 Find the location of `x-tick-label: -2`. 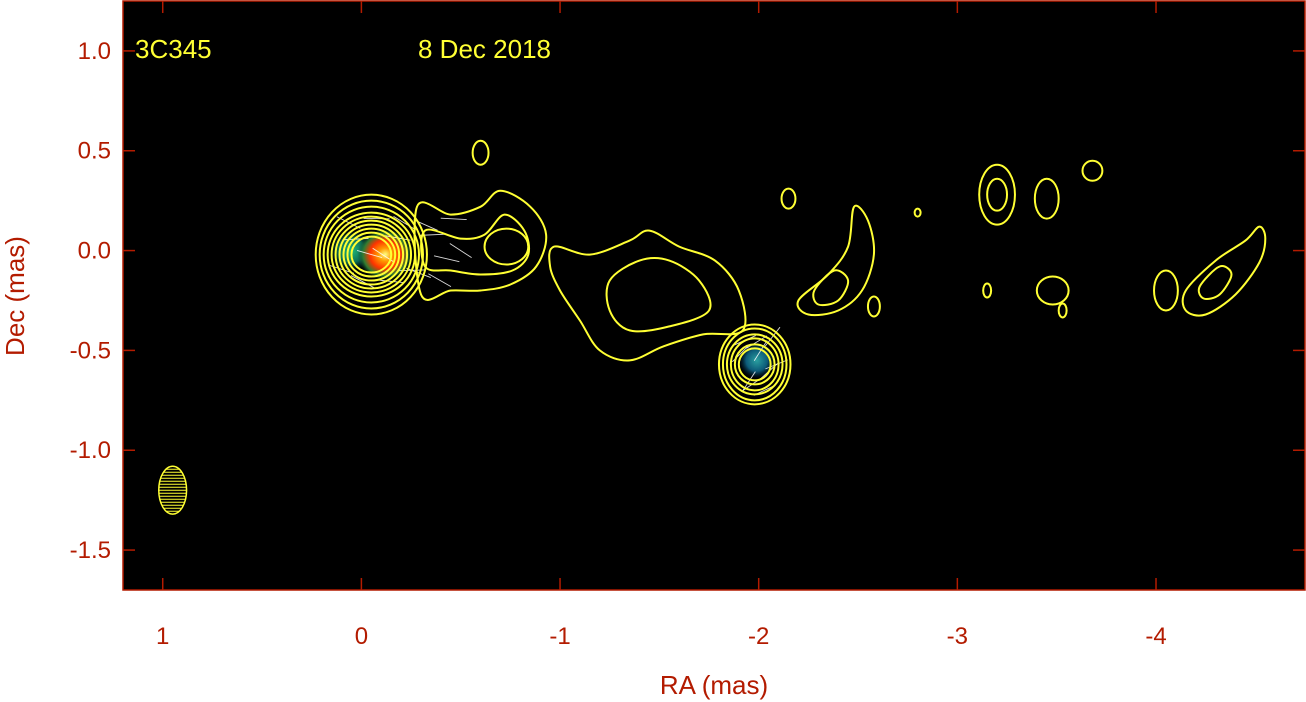

x-tick-label: -2 is located at coordinates (758, 636).